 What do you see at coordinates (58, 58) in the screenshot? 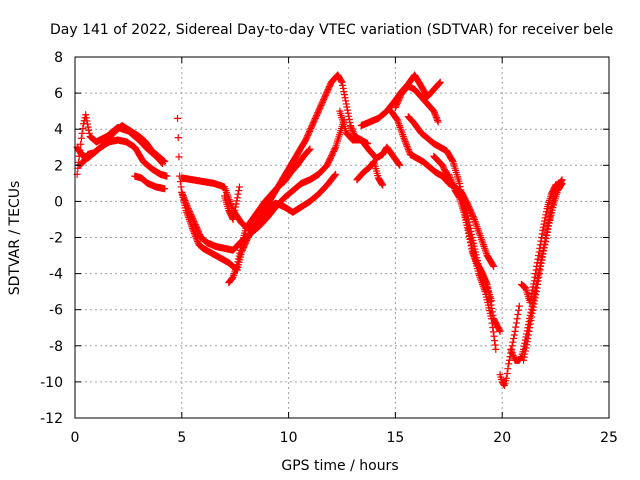
I see `y-tick-label: 8` at bounding box center [58, 58].